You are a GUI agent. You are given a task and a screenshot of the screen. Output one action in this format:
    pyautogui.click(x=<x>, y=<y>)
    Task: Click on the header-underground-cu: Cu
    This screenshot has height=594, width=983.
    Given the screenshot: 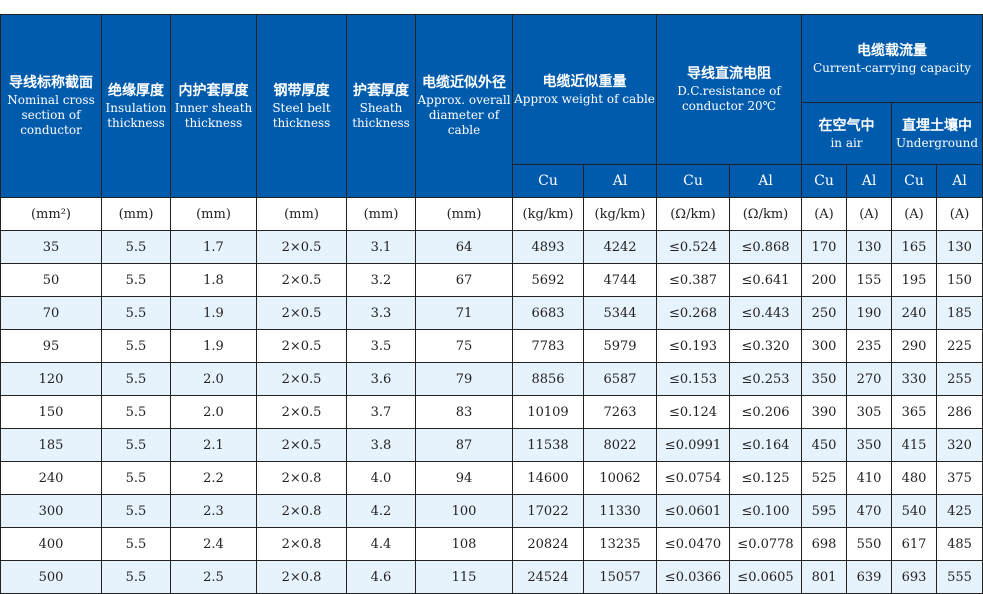 What is the action you would take?
    pyautogui.click(x=914, y=181)
    